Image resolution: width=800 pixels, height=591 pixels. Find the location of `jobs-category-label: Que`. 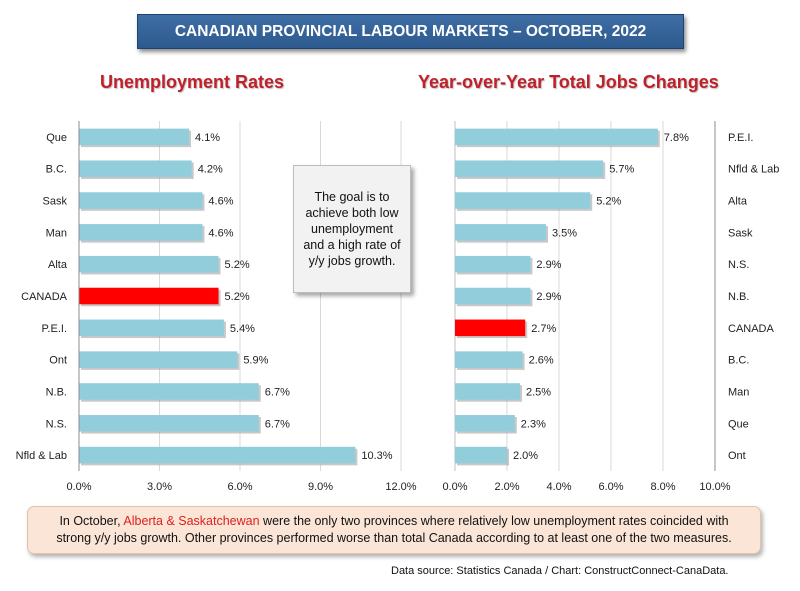

jobs-category-label: Que is located at coordinates (738, 424).